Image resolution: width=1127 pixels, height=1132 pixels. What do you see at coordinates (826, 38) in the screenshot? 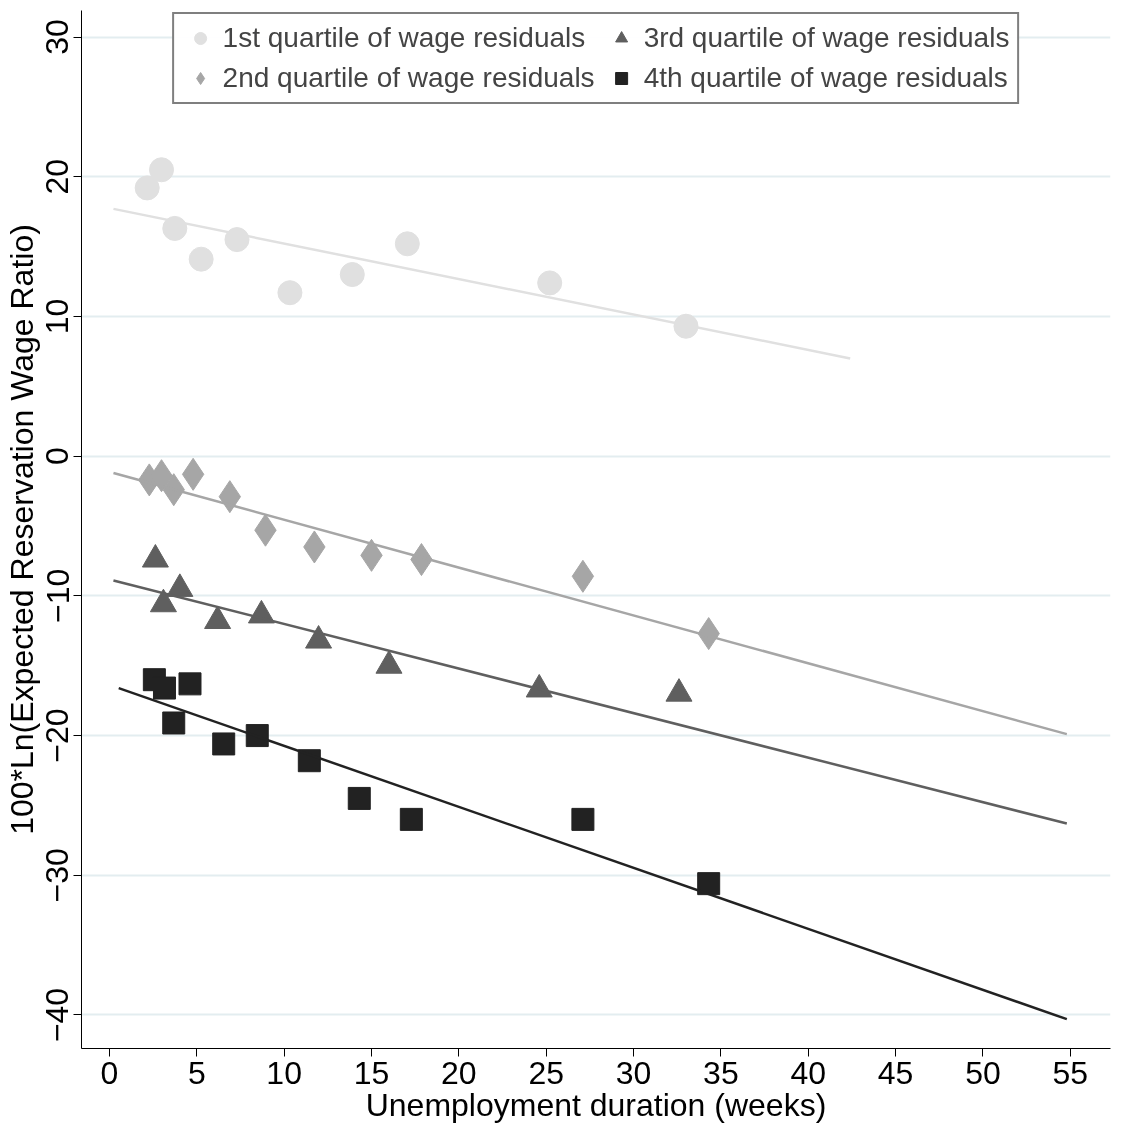
I see `legend-label: 3rd quartile of wage residuals` at bounding box center [826, 38].